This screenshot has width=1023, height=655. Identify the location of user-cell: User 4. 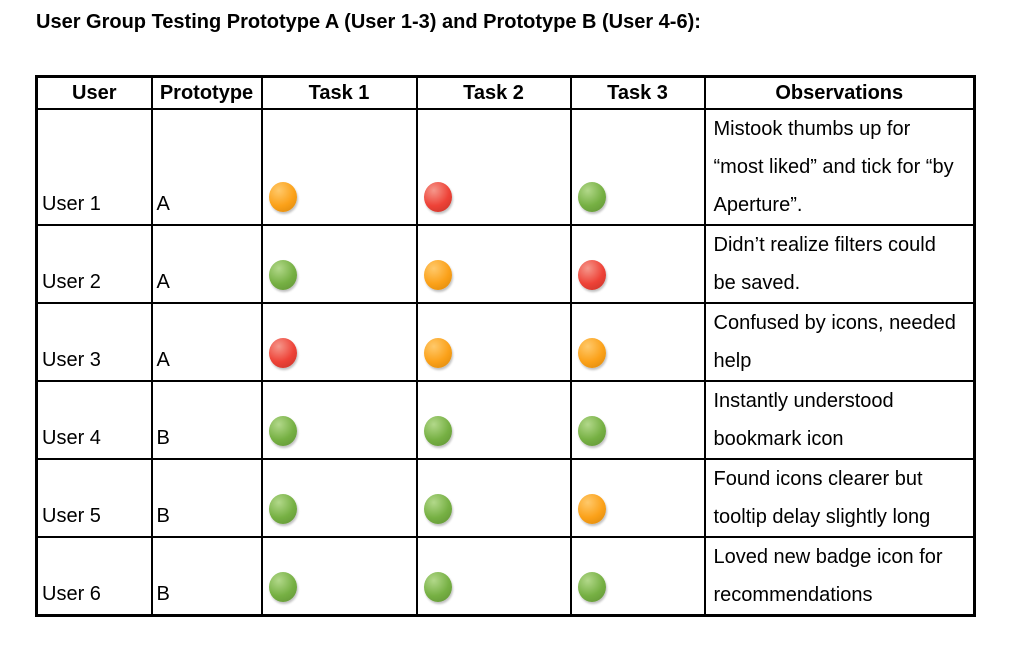
(94, 420).